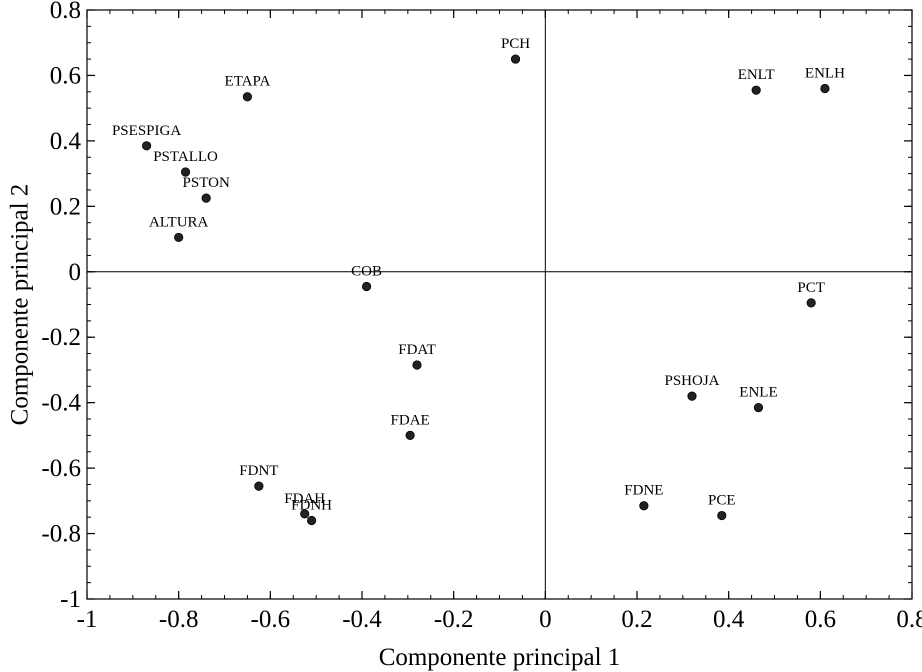 The height and width of the screenshot is (672, 922). I want to click on data-point-pston, so click(206, 198).